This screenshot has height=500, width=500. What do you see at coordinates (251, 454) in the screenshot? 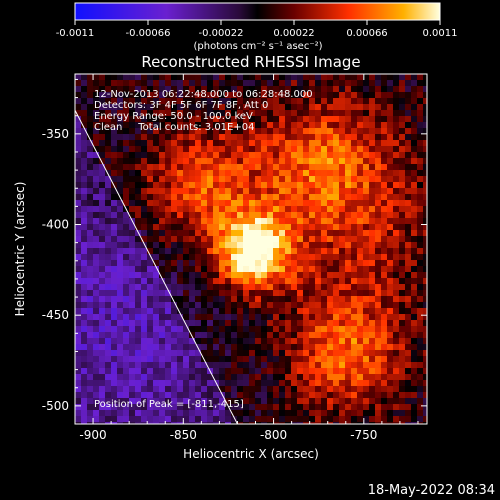
I see `x-axis-label: Heliocentric X (arcsec)` at bounding box center [251, 454].